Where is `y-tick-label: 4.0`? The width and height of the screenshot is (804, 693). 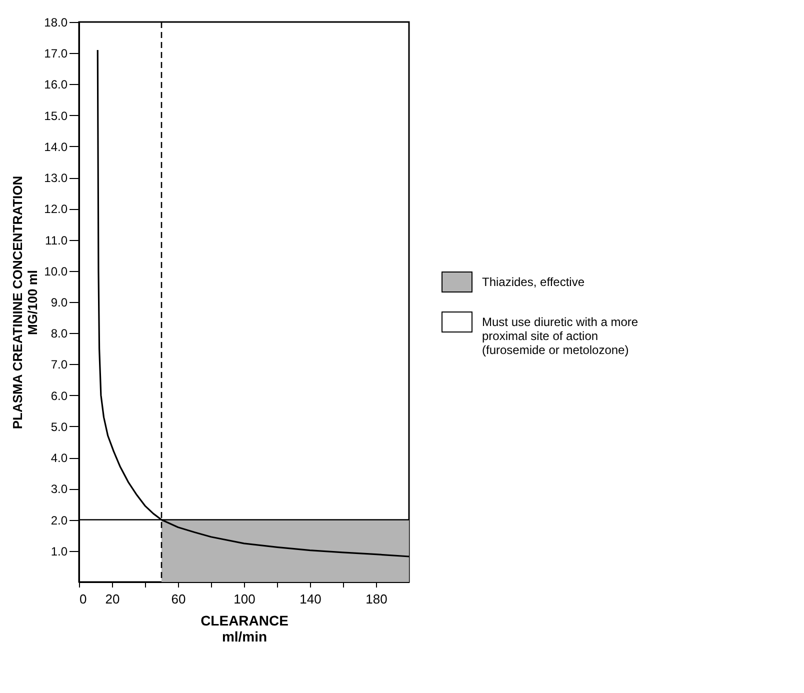 y-tick-label: 4.0 is located at coordinates (59, 458).